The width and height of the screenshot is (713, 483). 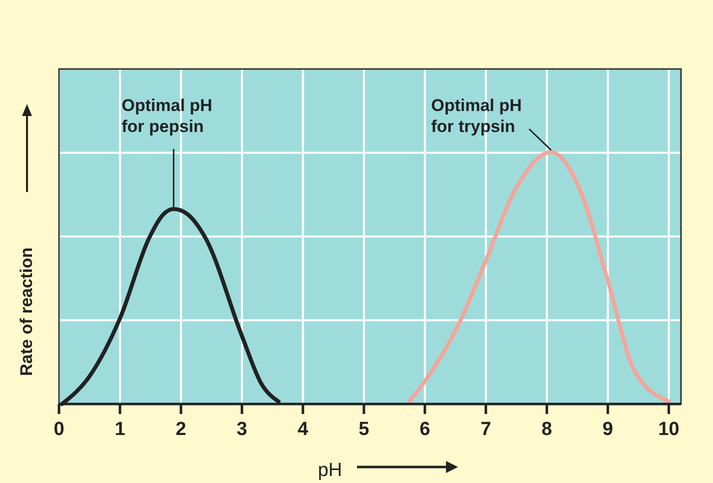 What do you see at coordinates (303, 429) in the screenshot?
I see `x-tick-label: 4` at bounding box center [303, 429].